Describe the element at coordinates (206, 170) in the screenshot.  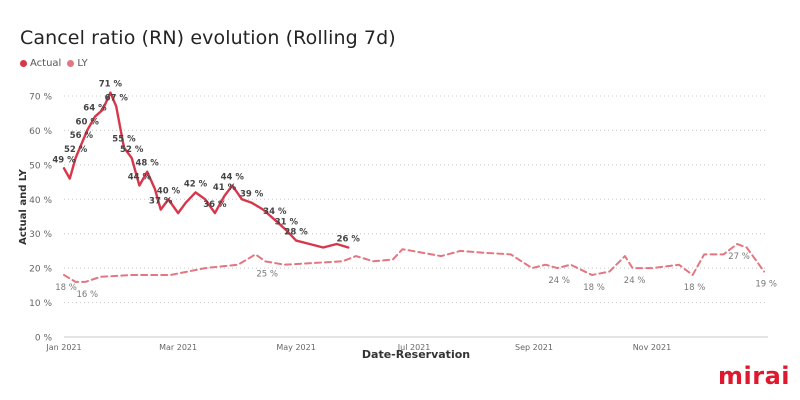
I see `series-line-actual` at that location.